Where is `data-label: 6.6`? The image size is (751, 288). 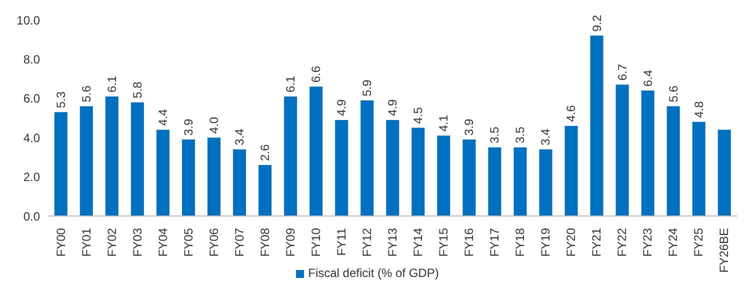
data-label: 6.6 is located at coordinates (316, 74).